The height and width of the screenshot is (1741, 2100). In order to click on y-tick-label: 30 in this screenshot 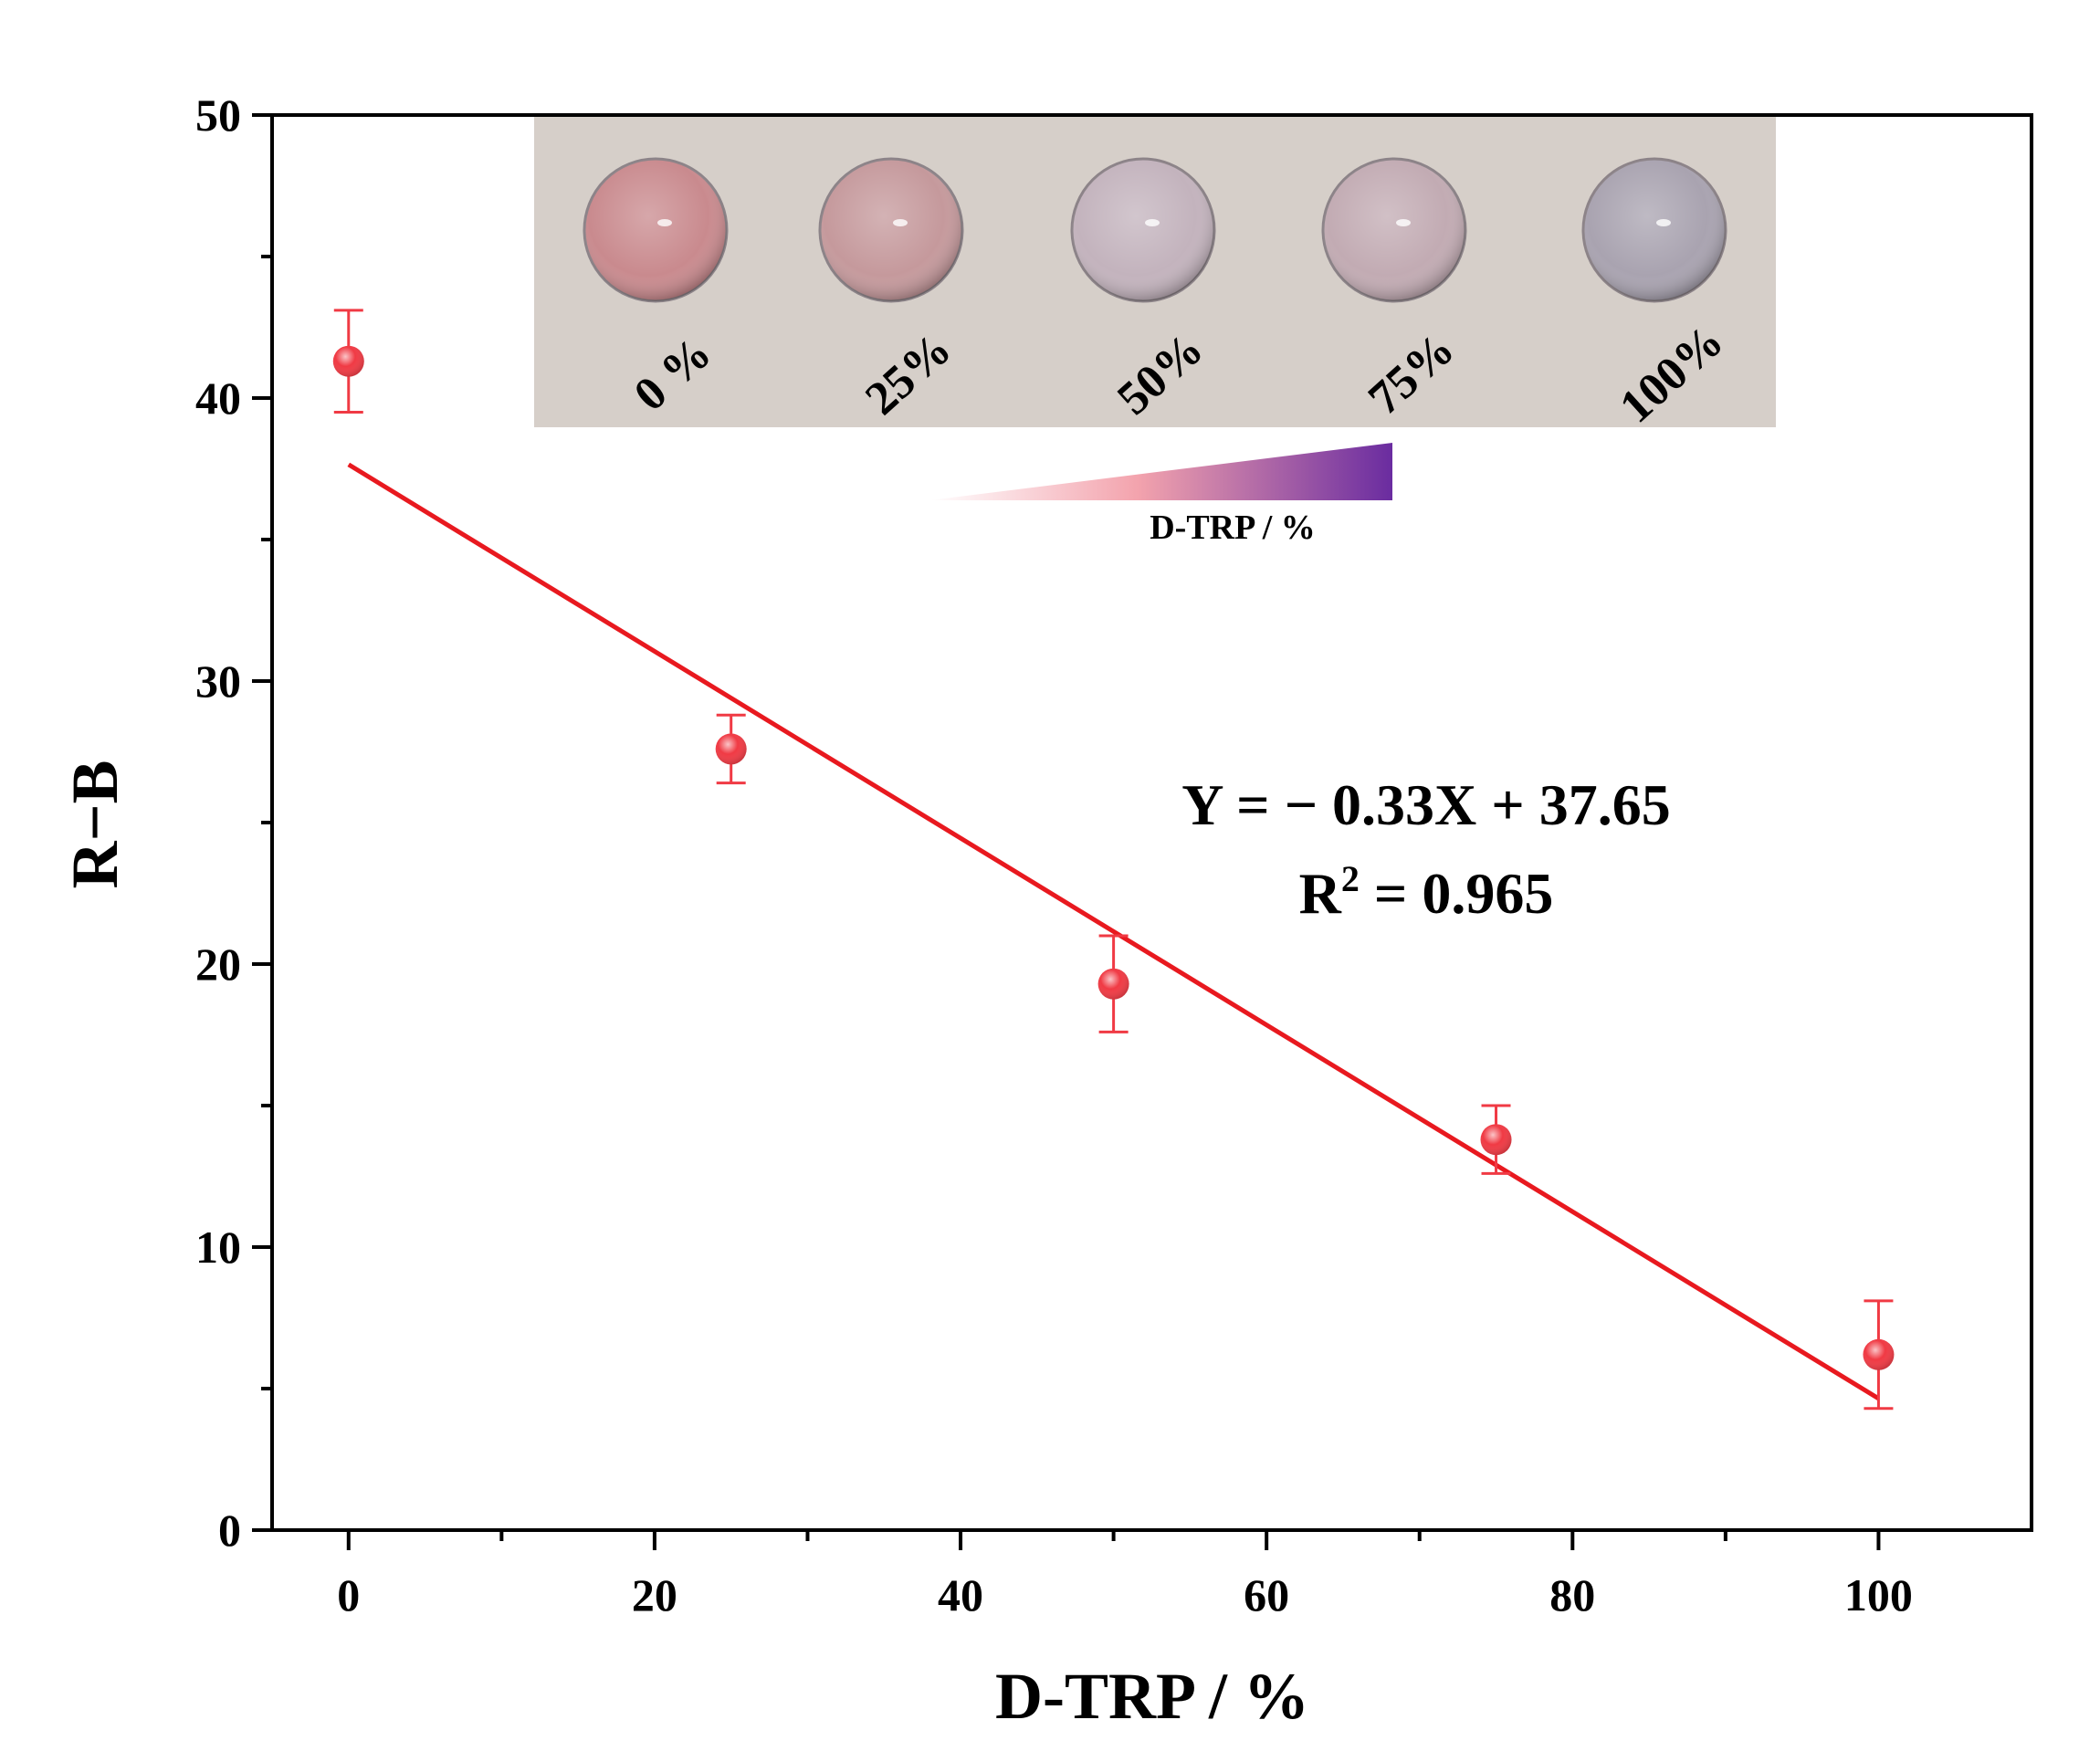, I will do `click(218, 681)`.